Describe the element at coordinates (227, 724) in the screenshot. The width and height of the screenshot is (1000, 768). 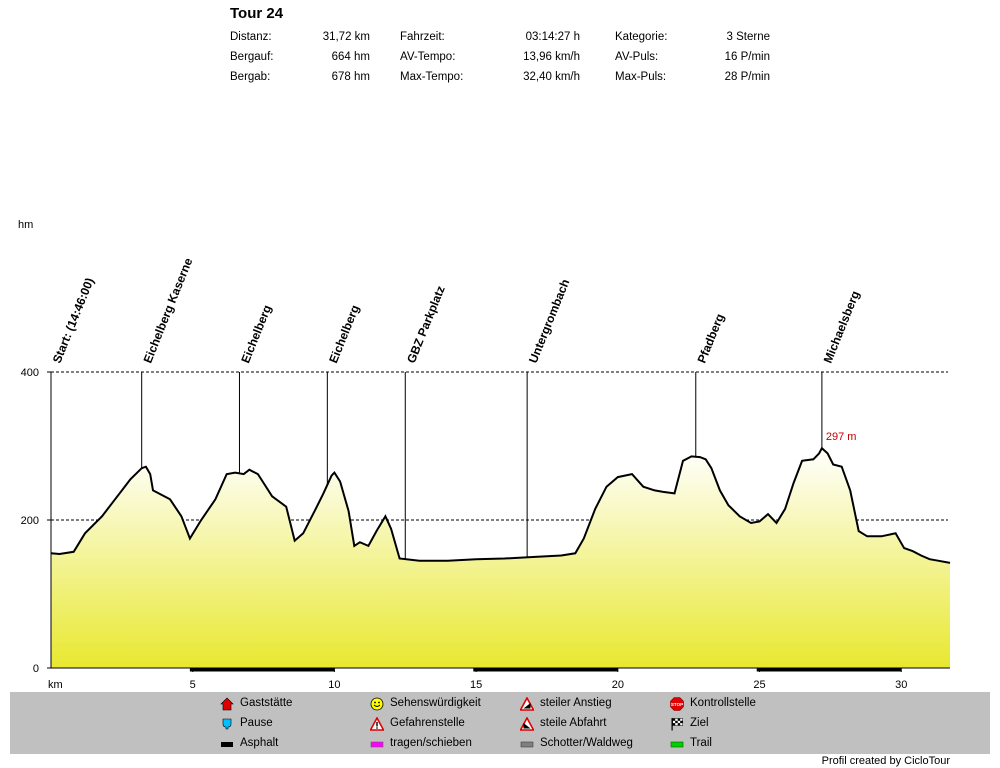
I see `cup-icon` at that location.